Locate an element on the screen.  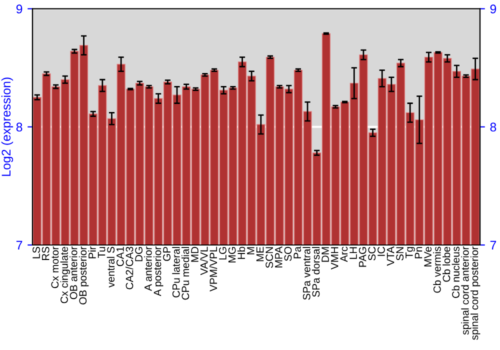
x-tick-label: MD is located at coordinates (194, 254).